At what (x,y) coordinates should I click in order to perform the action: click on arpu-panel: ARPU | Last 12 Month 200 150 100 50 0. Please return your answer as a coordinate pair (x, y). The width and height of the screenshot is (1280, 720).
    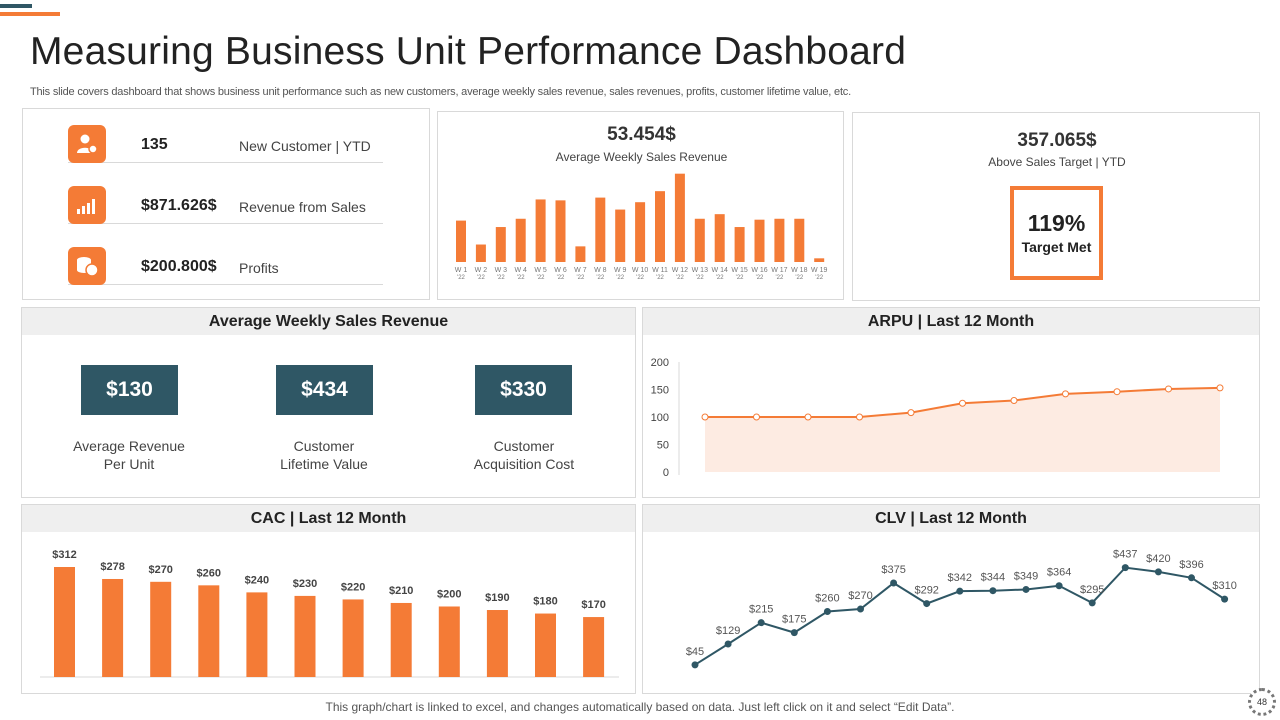
    Looking at the image, I should click on (951, 402).